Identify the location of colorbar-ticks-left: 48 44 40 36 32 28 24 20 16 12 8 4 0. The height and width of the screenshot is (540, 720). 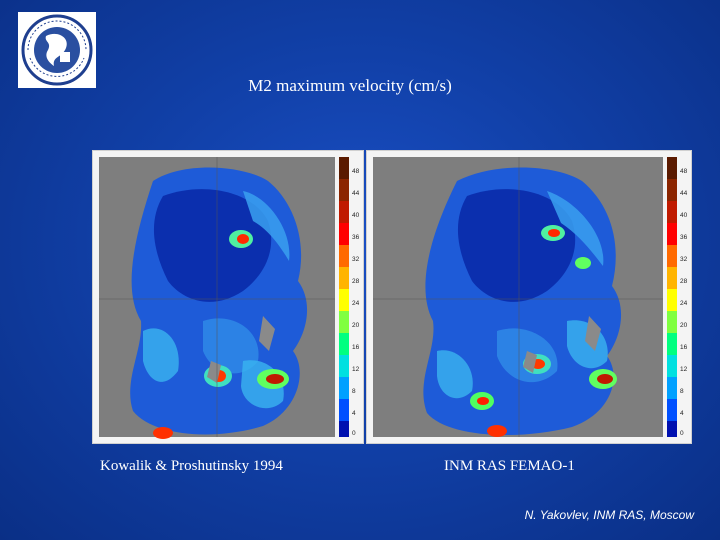
(356, 302).